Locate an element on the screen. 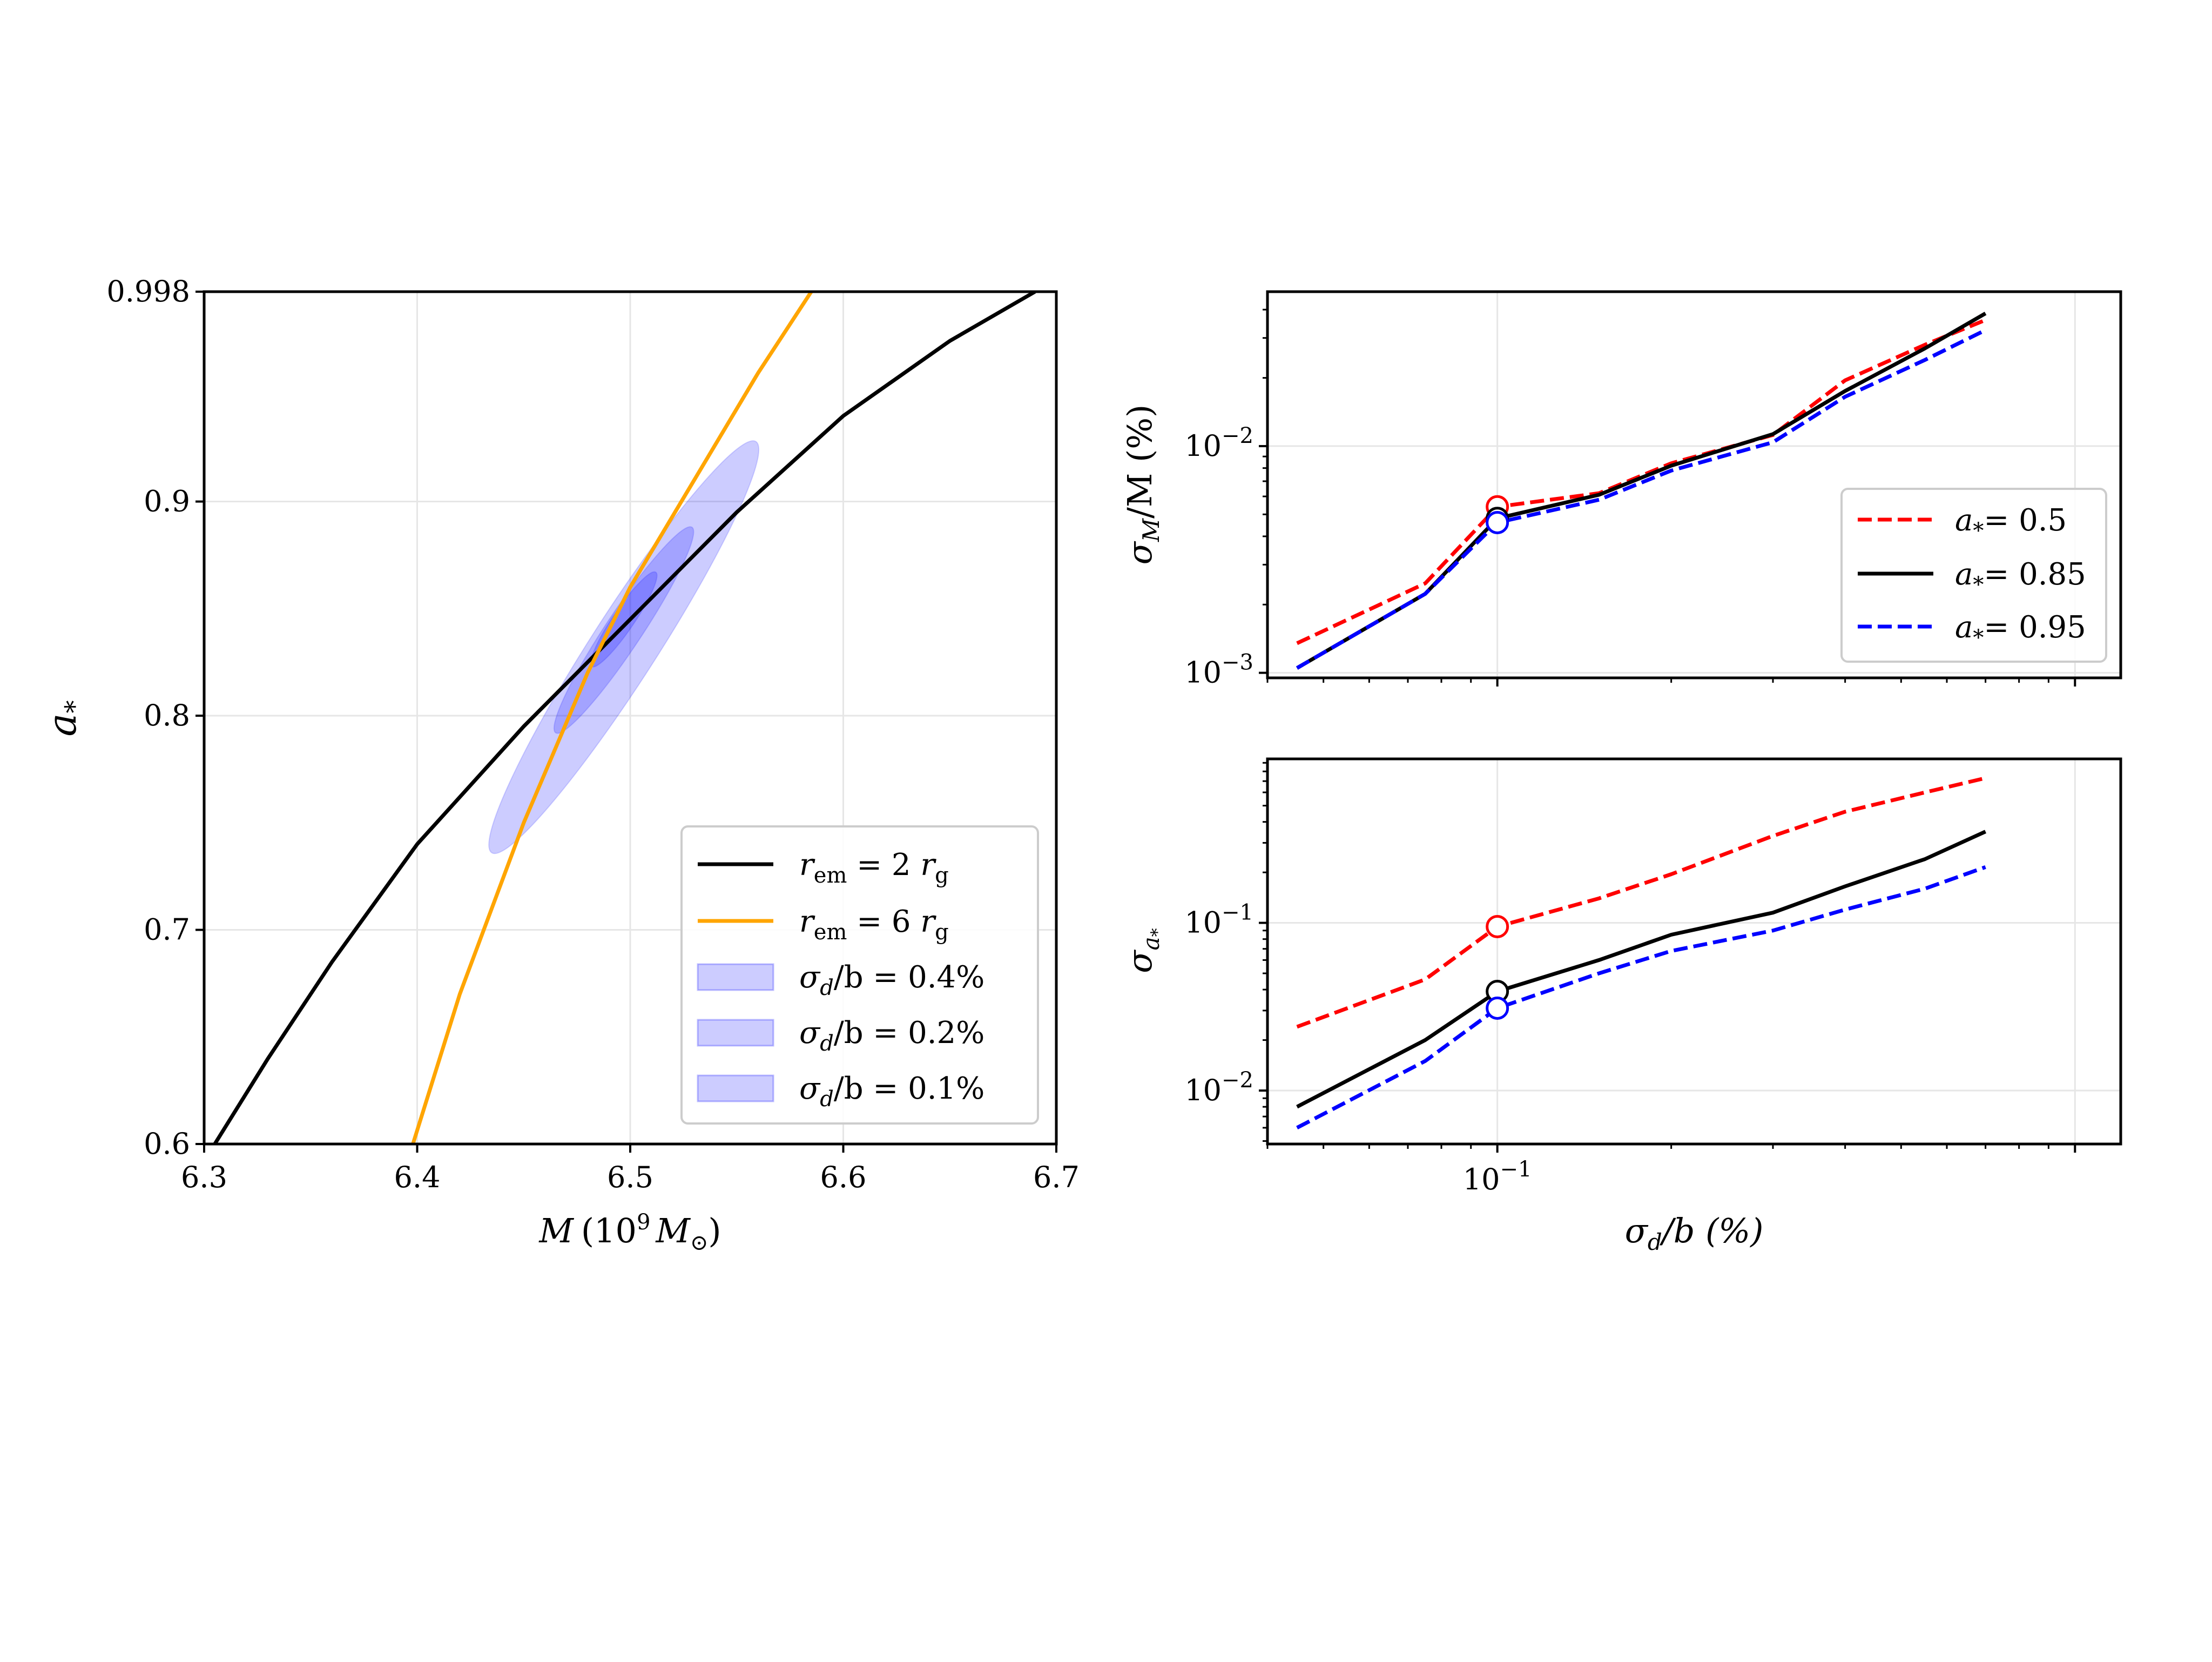  legend-label-02: σd/b = 0.2% is located at coordinates (891, 1035).